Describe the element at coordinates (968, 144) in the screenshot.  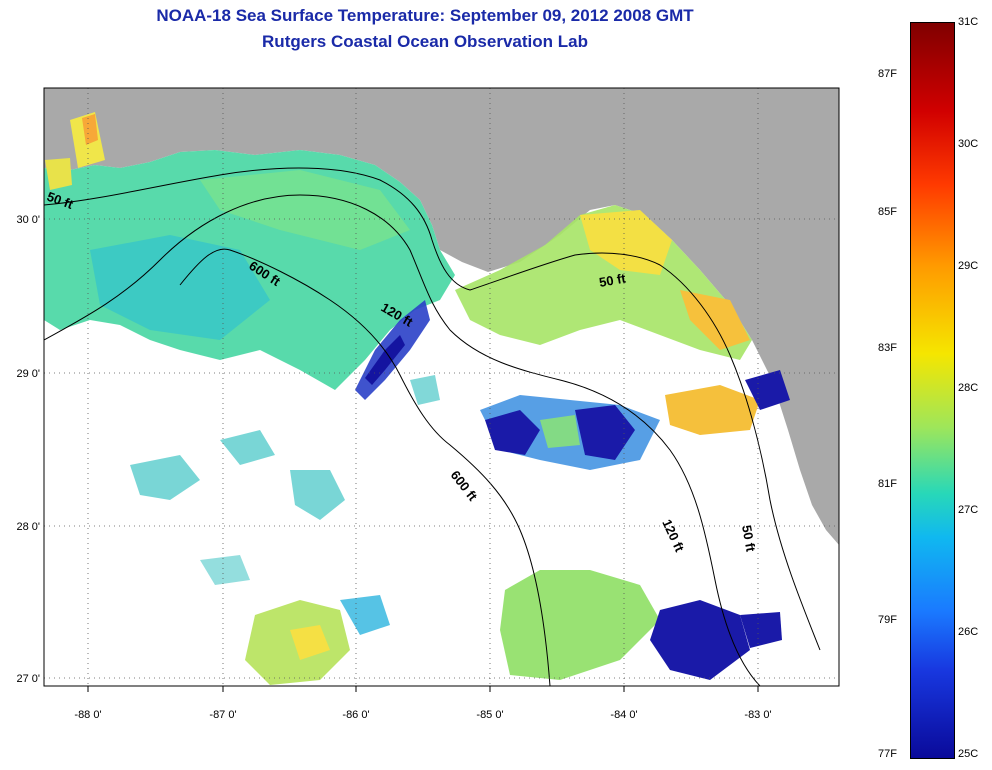
I see `colorbar-label-c: 30C` at that location.